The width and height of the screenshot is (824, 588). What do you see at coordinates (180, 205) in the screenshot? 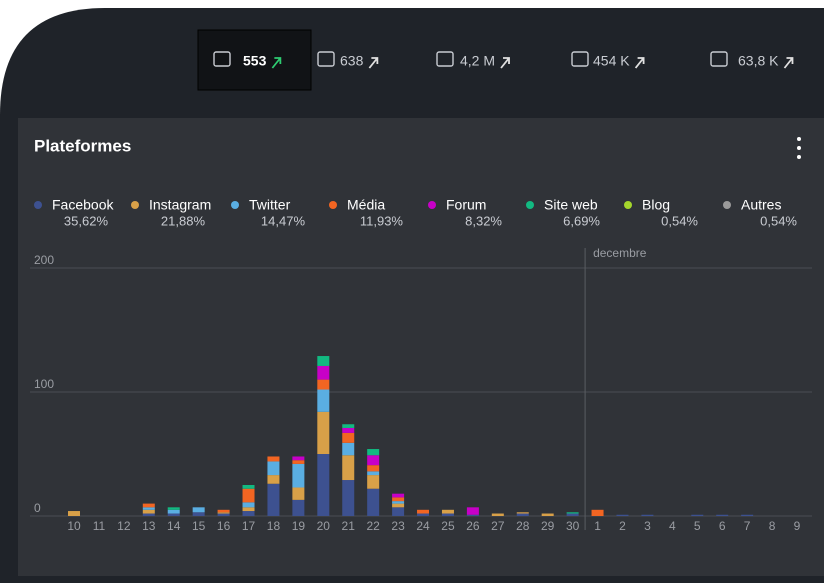
I see `legend-name: Instagram` at bounding box center [180, 205].